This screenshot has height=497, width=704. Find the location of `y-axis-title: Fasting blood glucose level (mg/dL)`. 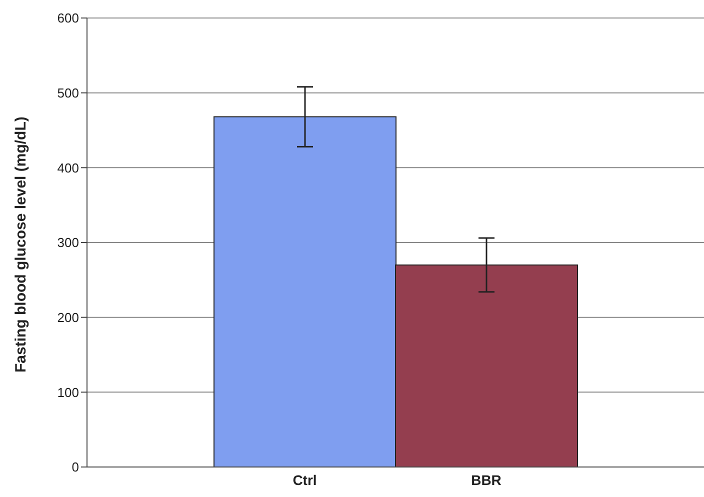

y-axis-title: Fasting blood glucose level (mg/dL) is located at coordinates (21, 244).